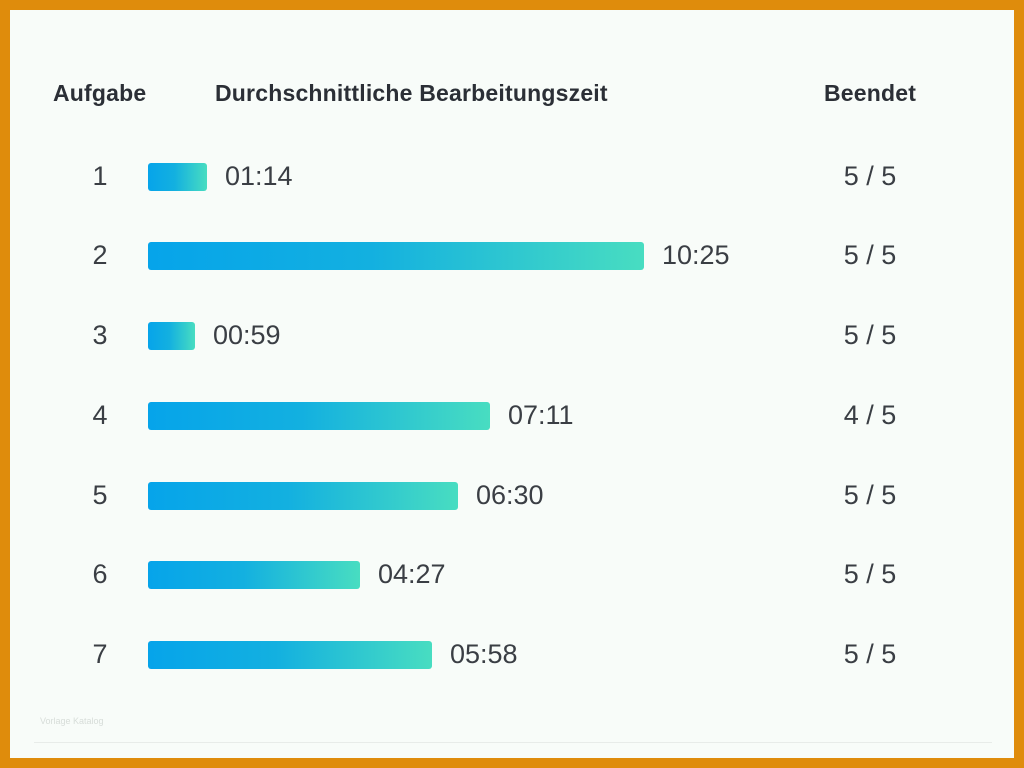 The height and width of the screenshot is (768, 1024). Describe the element at coordinates (512, 177) in the screenshot. I see `table-row: 1 01:14 5 / 5` at that location.